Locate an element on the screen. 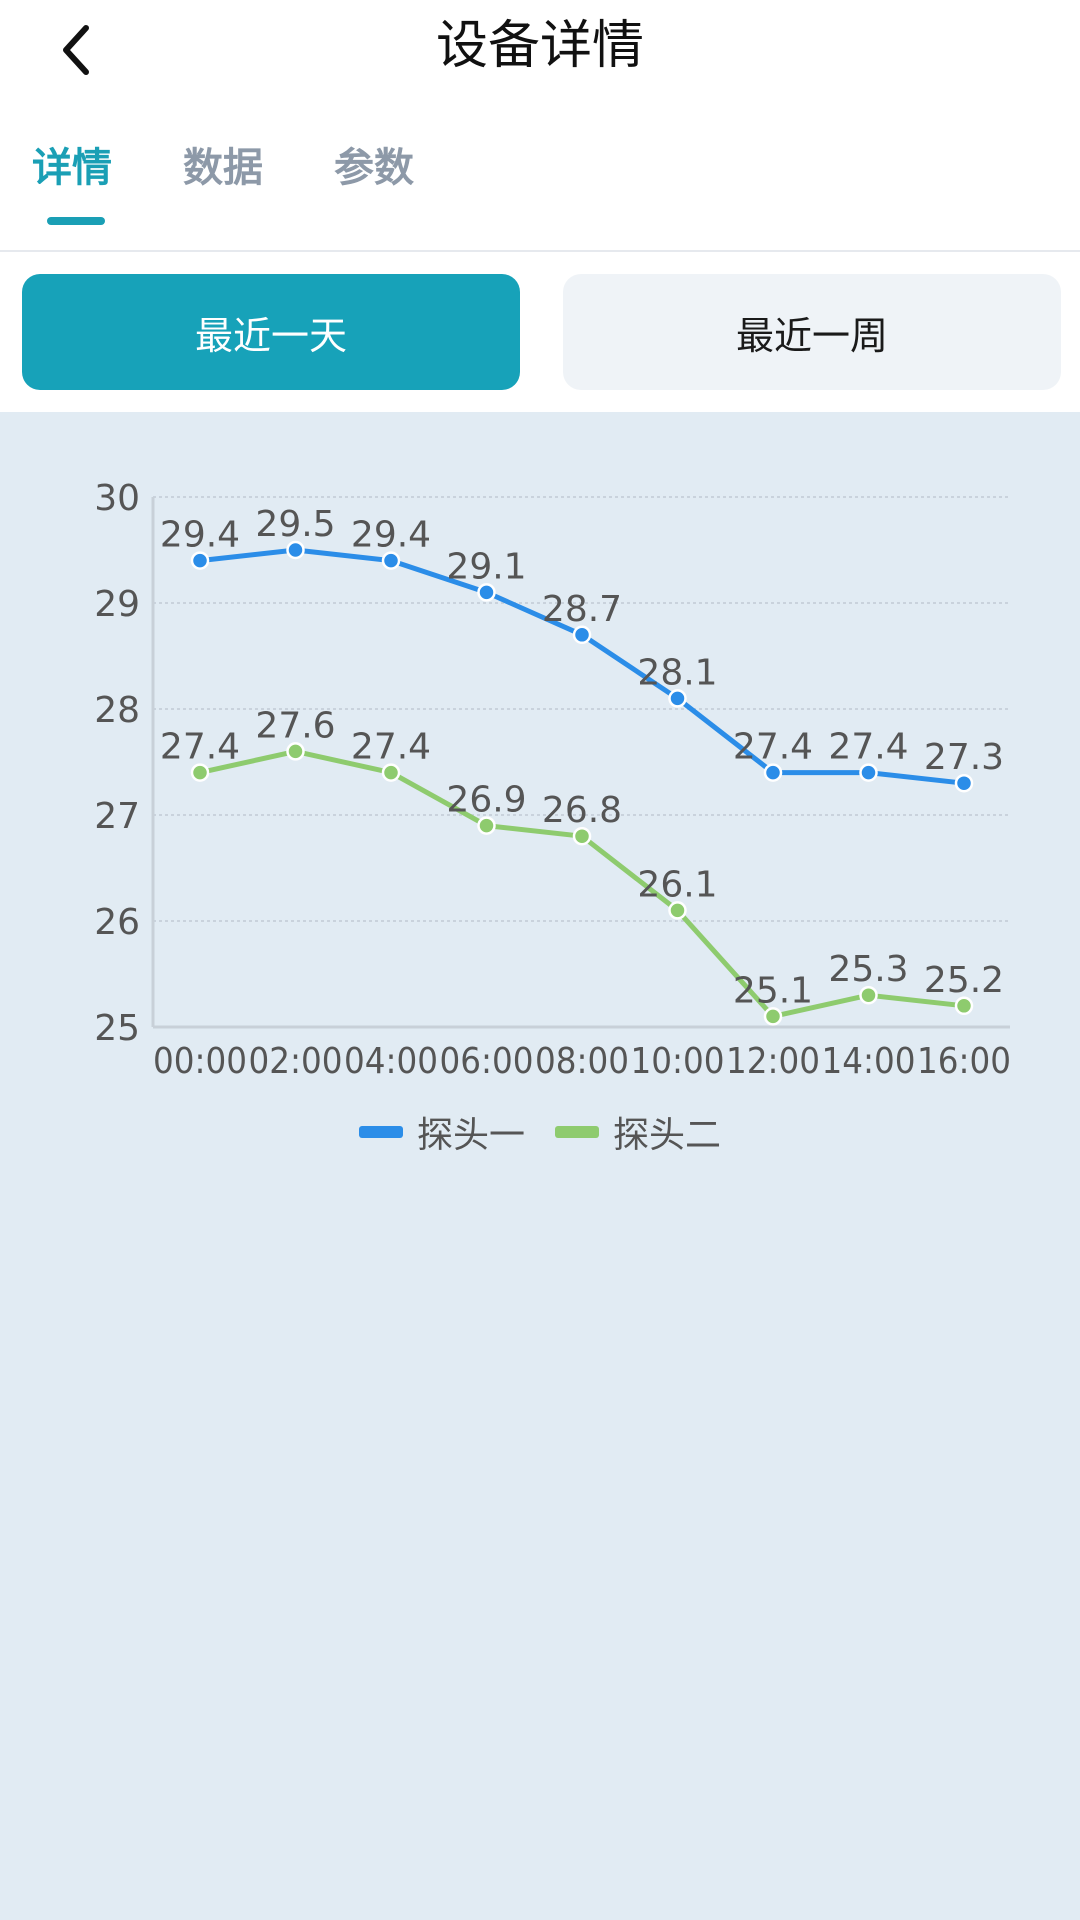  tab-data: 数据 is located at coordinates (223, 168).